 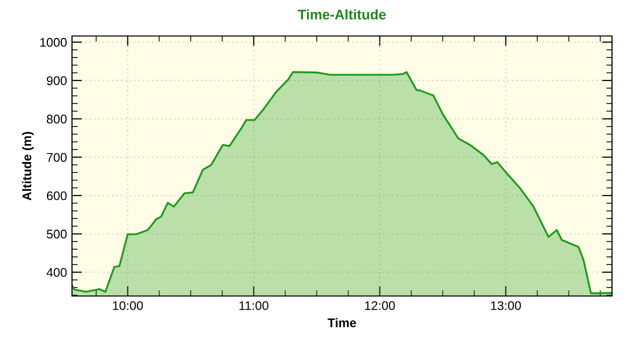 I want to click on y-axis-title: Altitude (m), so click(x=28, y=166).